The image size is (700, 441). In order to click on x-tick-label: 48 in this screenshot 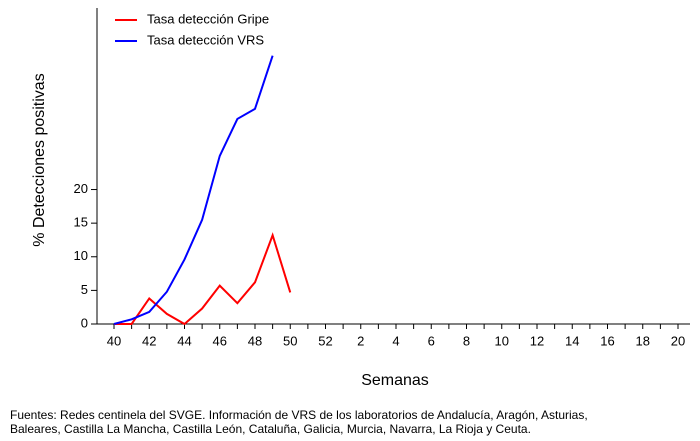, I will do `click(255, 340)`.